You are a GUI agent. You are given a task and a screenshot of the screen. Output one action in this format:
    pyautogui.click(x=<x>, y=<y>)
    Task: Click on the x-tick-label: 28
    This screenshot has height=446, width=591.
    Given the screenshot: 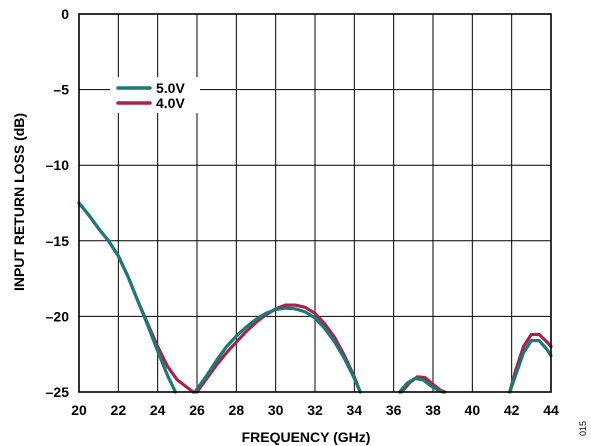 What is the action you would take?
    pyautogui.click(x=237, y=410)
    